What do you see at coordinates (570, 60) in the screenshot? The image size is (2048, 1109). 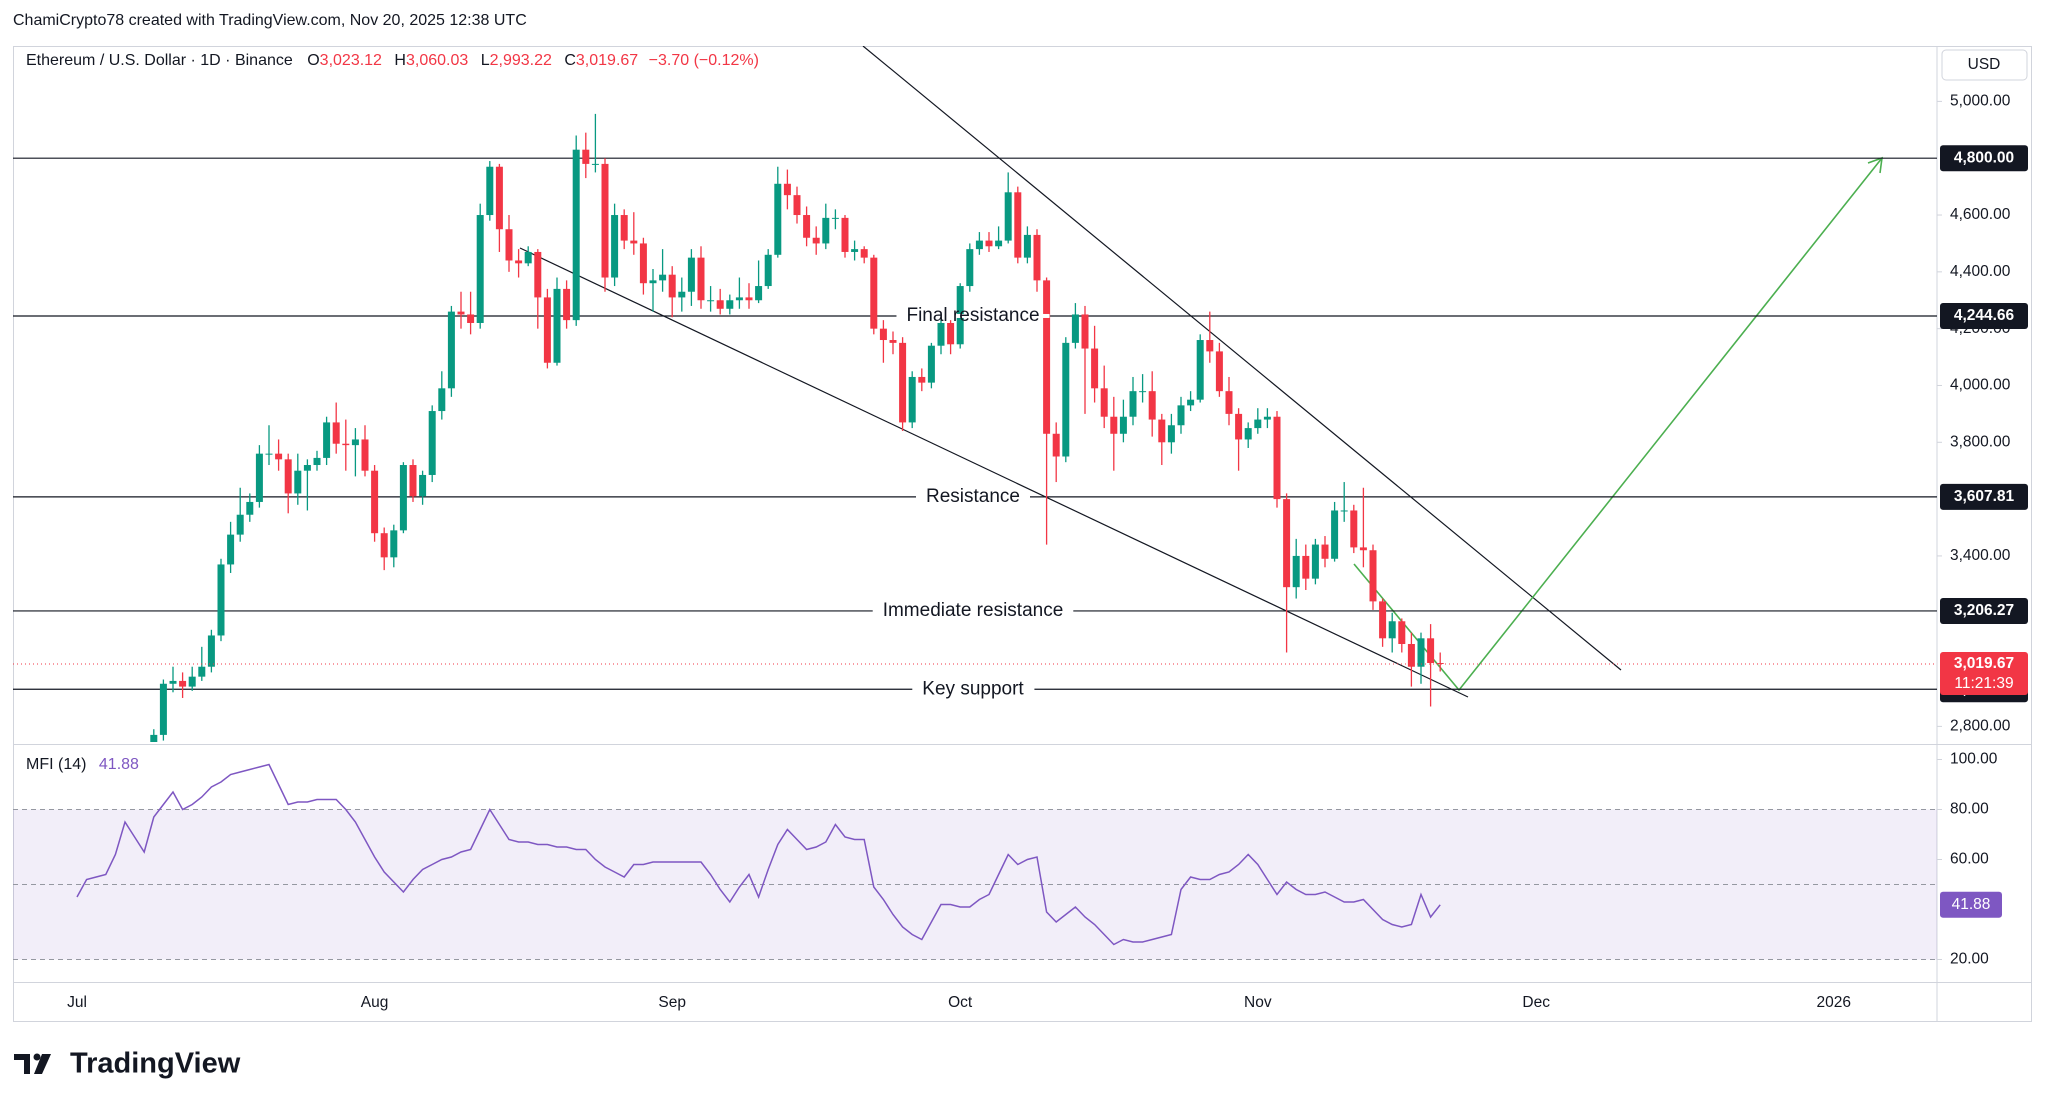 I see `legend-label: C` at bounding box center [570, 60].